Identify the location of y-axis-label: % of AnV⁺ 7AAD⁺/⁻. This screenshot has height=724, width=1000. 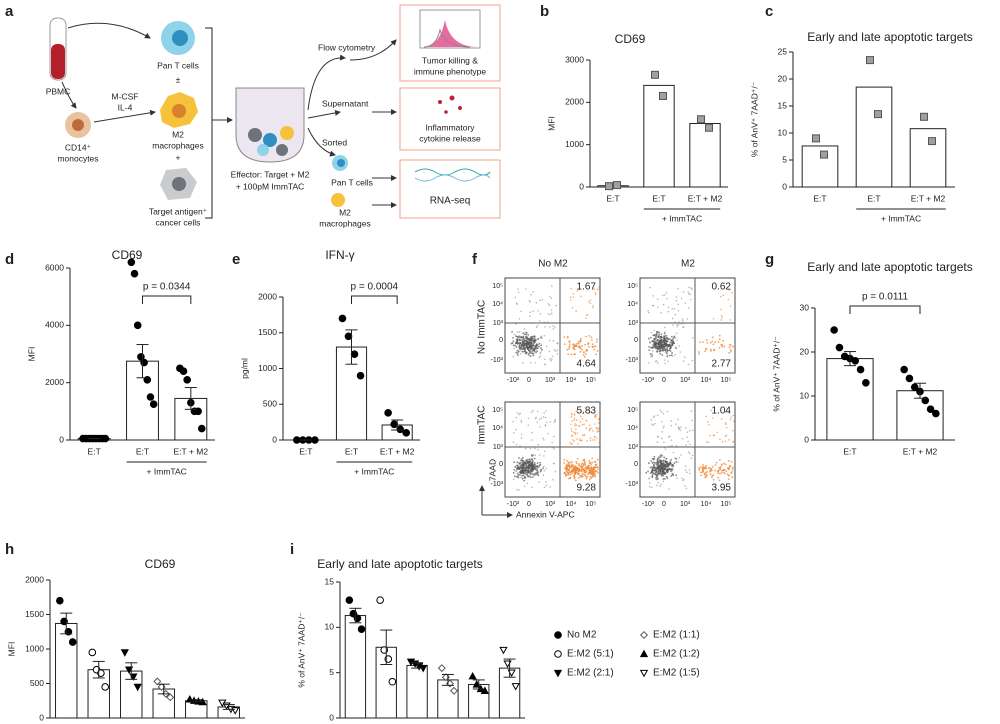
(301, 650).